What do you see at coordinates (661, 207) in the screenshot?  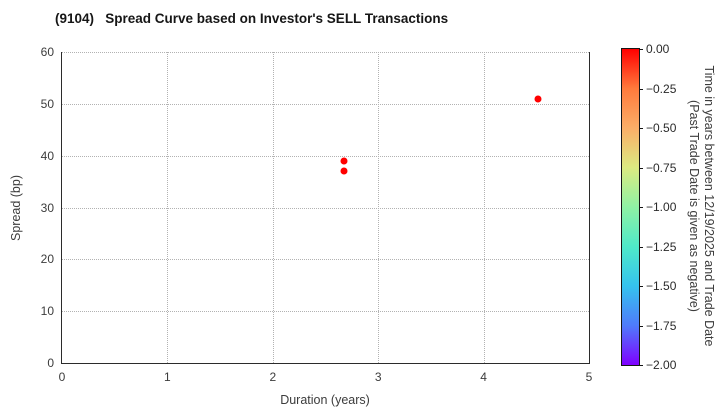 I see `colorbar-tick-label-4: −1.00` at bounding box center [661, 207].